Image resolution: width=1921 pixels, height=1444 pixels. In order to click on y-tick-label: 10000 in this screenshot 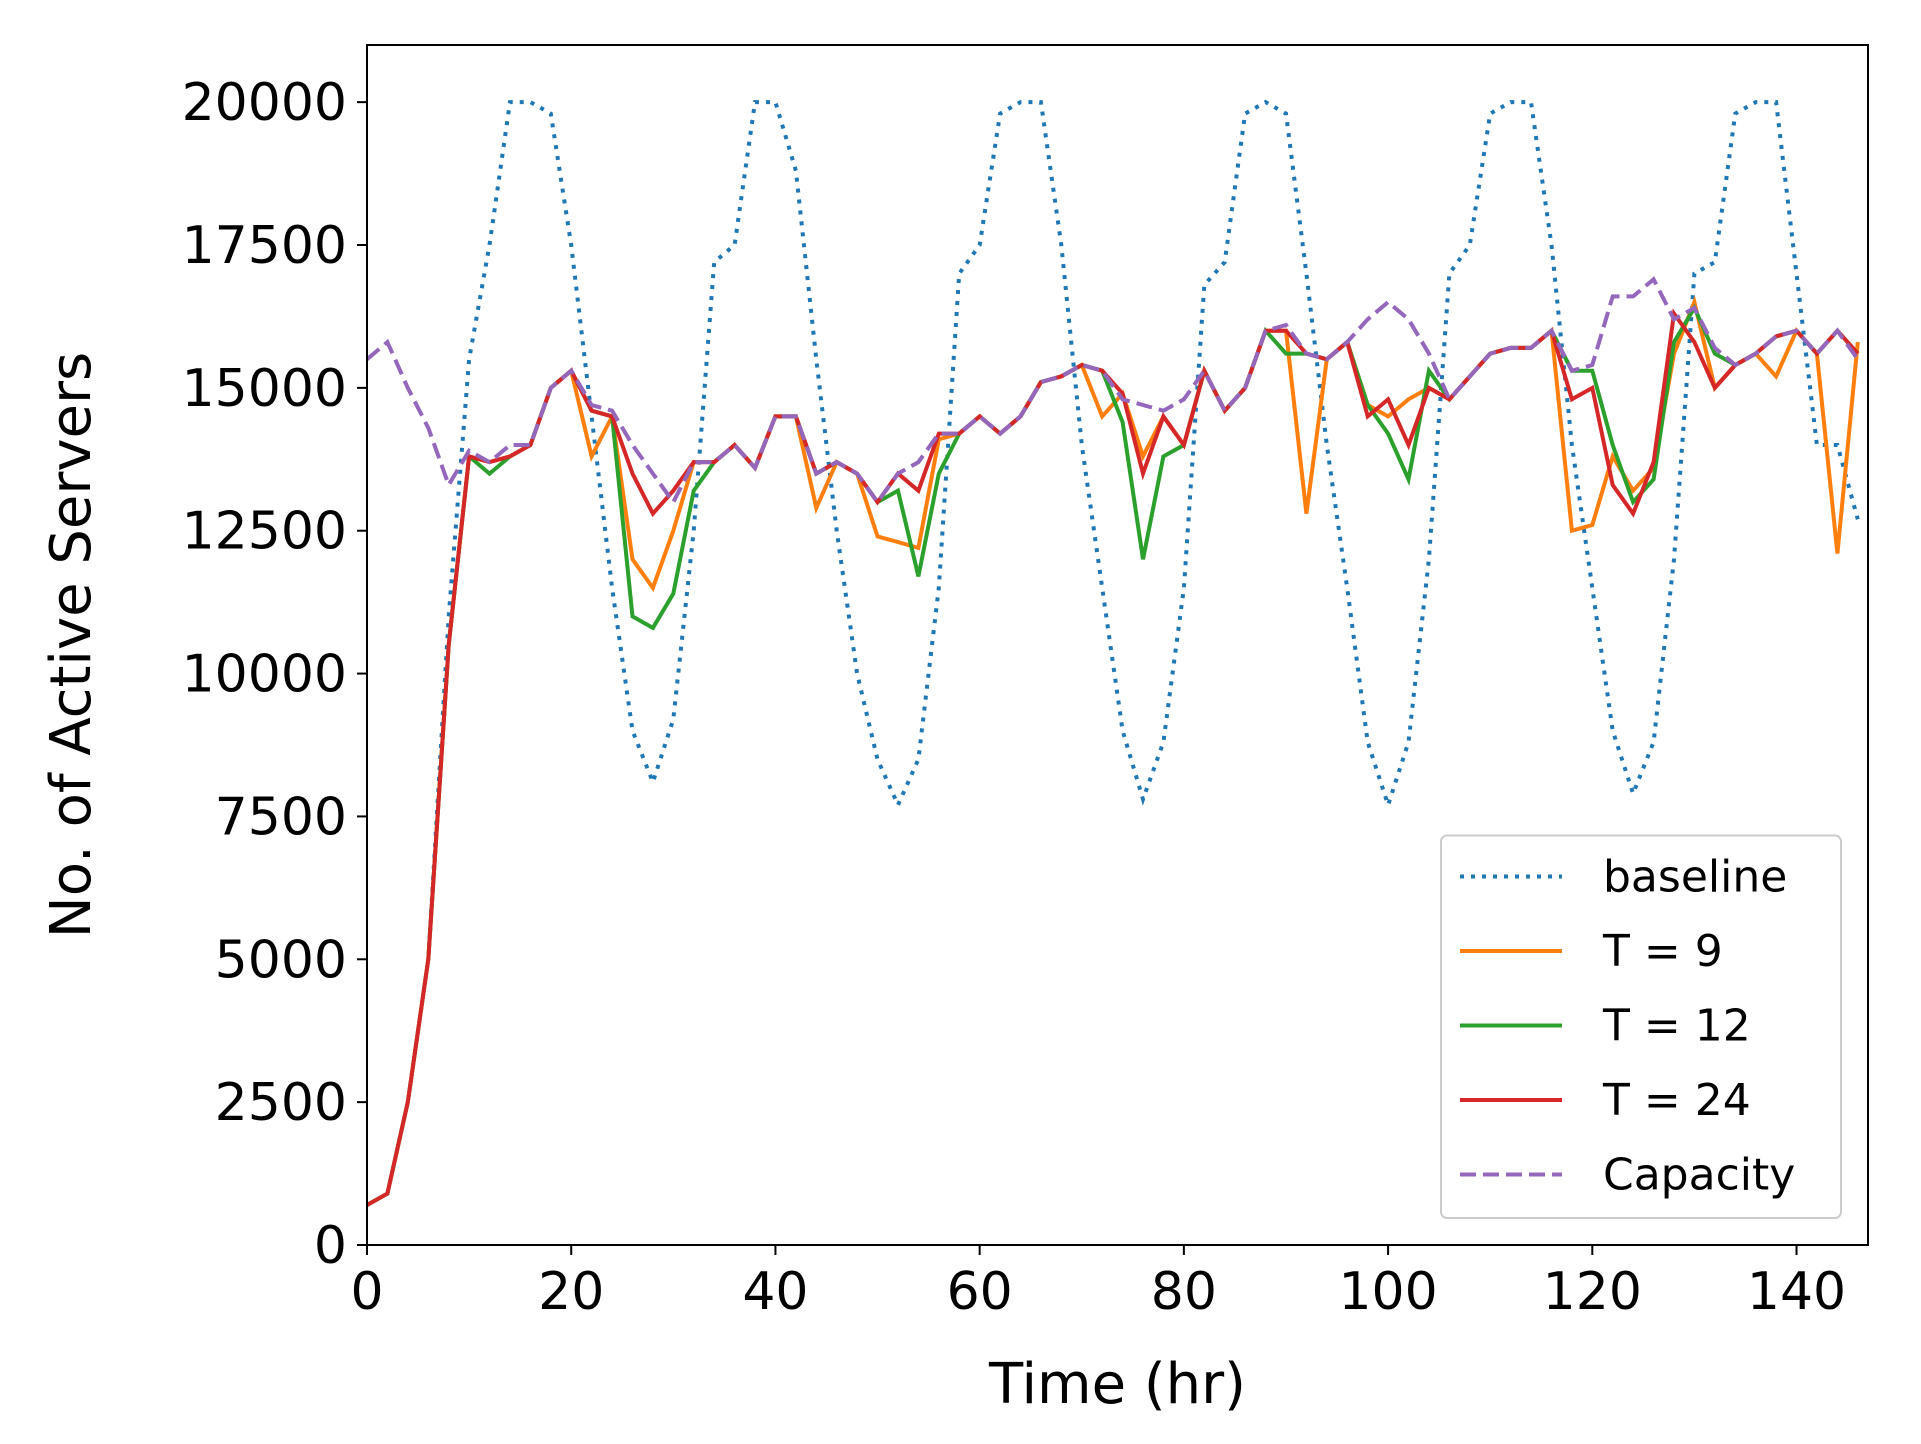, I will do `click(264, 675)`.